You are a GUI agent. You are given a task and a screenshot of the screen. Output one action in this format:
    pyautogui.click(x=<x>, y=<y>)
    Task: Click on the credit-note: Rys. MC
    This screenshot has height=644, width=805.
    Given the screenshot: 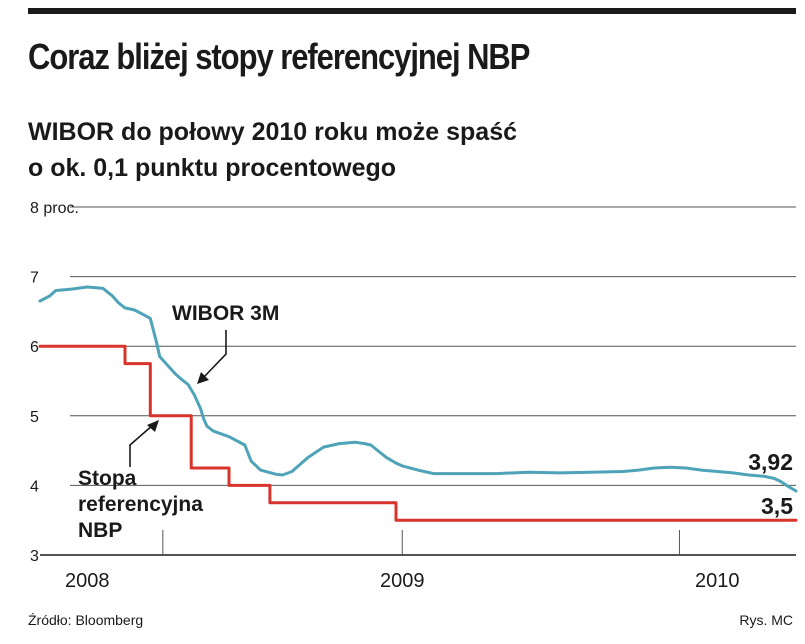 What is the action you would take?
    pyautogui.click(x=766, y=620)
    